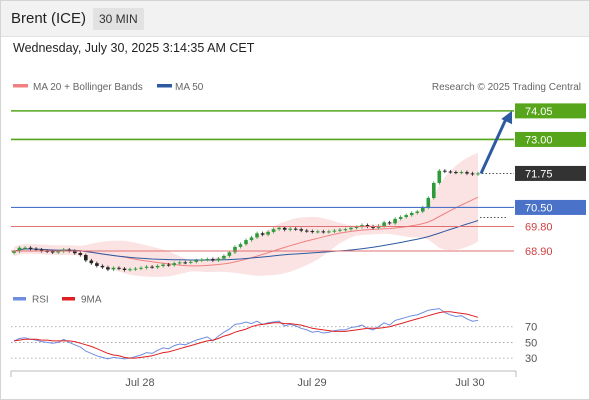 This screenshot has width=590, height=400. What do you see at coordinates (539, 140) in the screenshot?
I see `resistance-price-label: 73.00` at bounding box center [539, 140].